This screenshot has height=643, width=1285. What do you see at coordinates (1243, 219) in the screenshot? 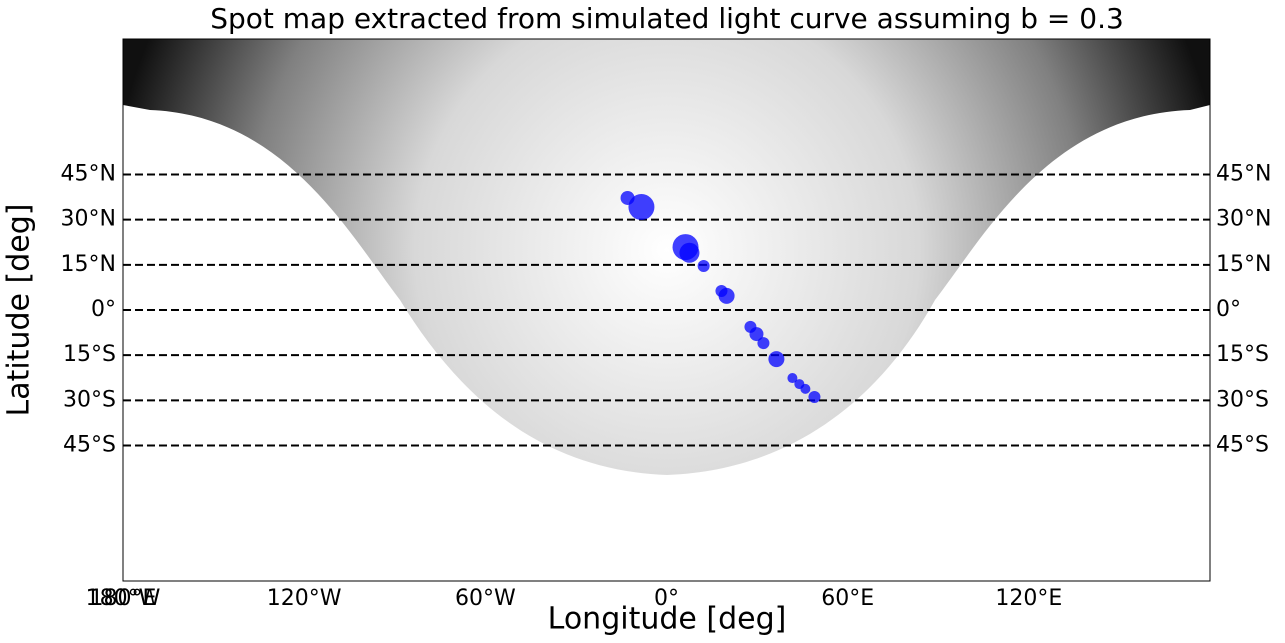
I see `y-tick-label-right: 30°N` at bounding box center [1243, 219].